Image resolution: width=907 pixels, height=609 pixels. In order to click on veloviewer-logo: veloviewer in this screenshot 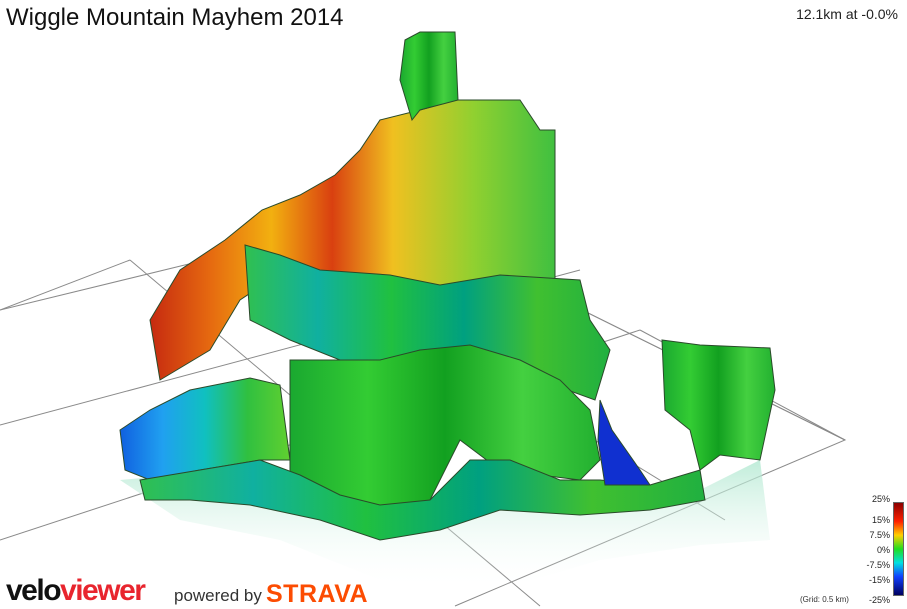, I will do `click(76, 591)`.